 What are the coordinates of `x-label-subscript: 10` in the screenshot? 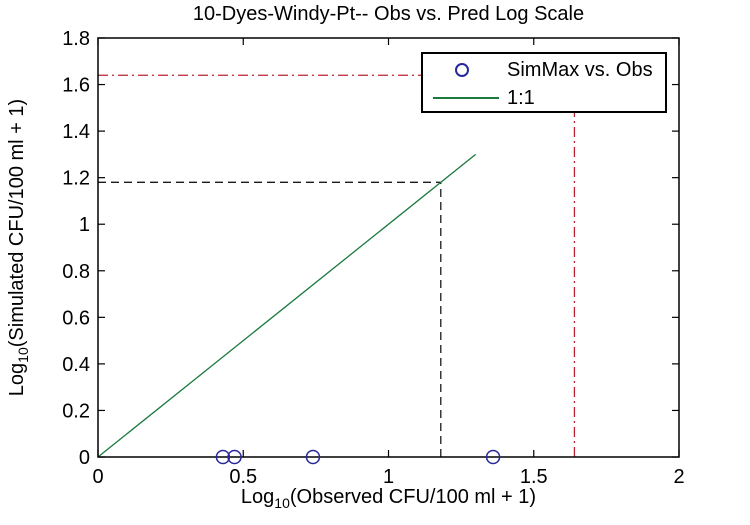 It's located at (282, 503).